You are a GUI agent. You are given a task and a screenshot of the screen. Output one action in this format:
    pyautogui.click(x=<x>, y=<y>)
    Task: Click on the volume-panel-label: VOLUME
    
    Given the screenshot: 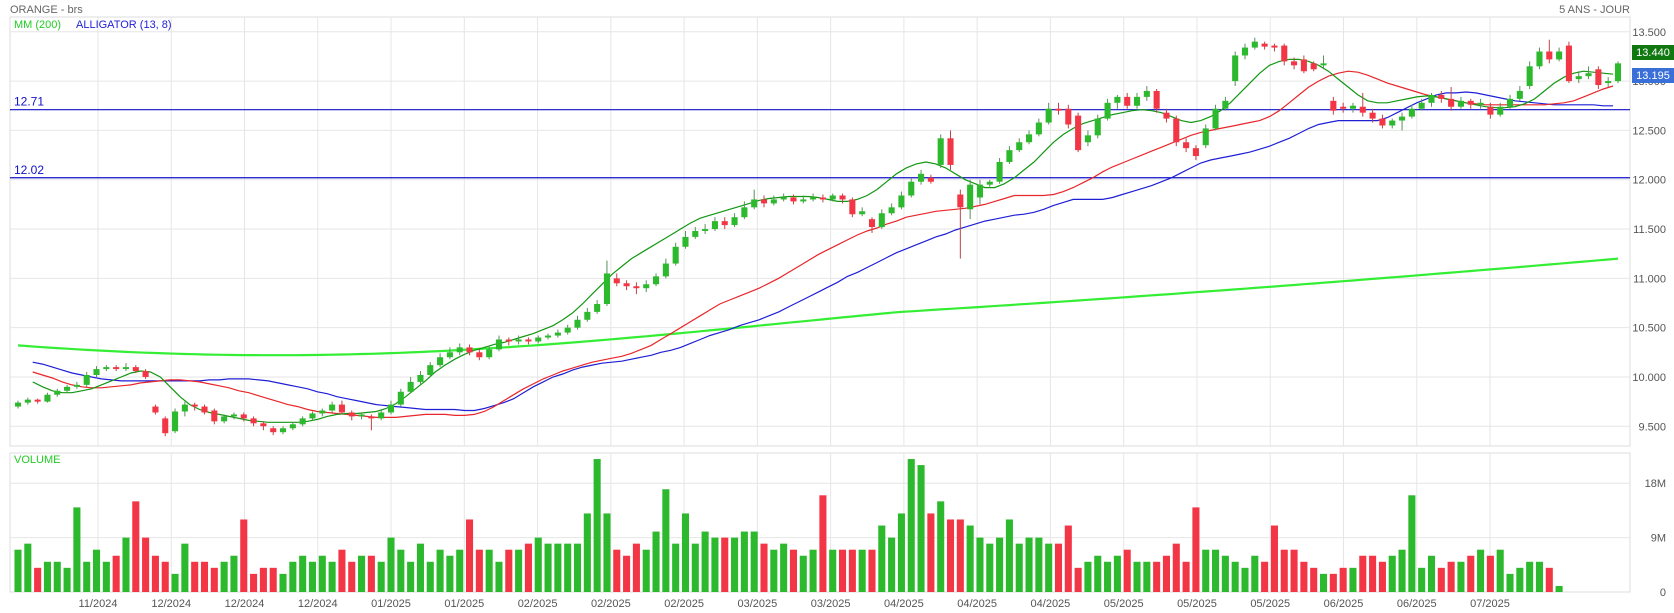 What is the action you would take?
    pyautogui.click(x=37, y=460)
    